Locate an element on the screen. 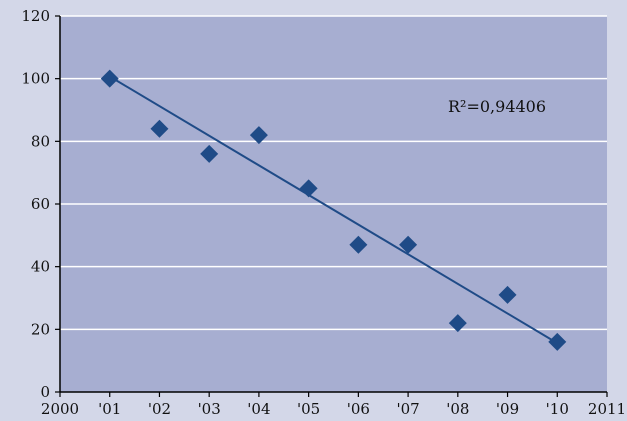  y-tick-label: 120 is located at coordinates (35, 16).